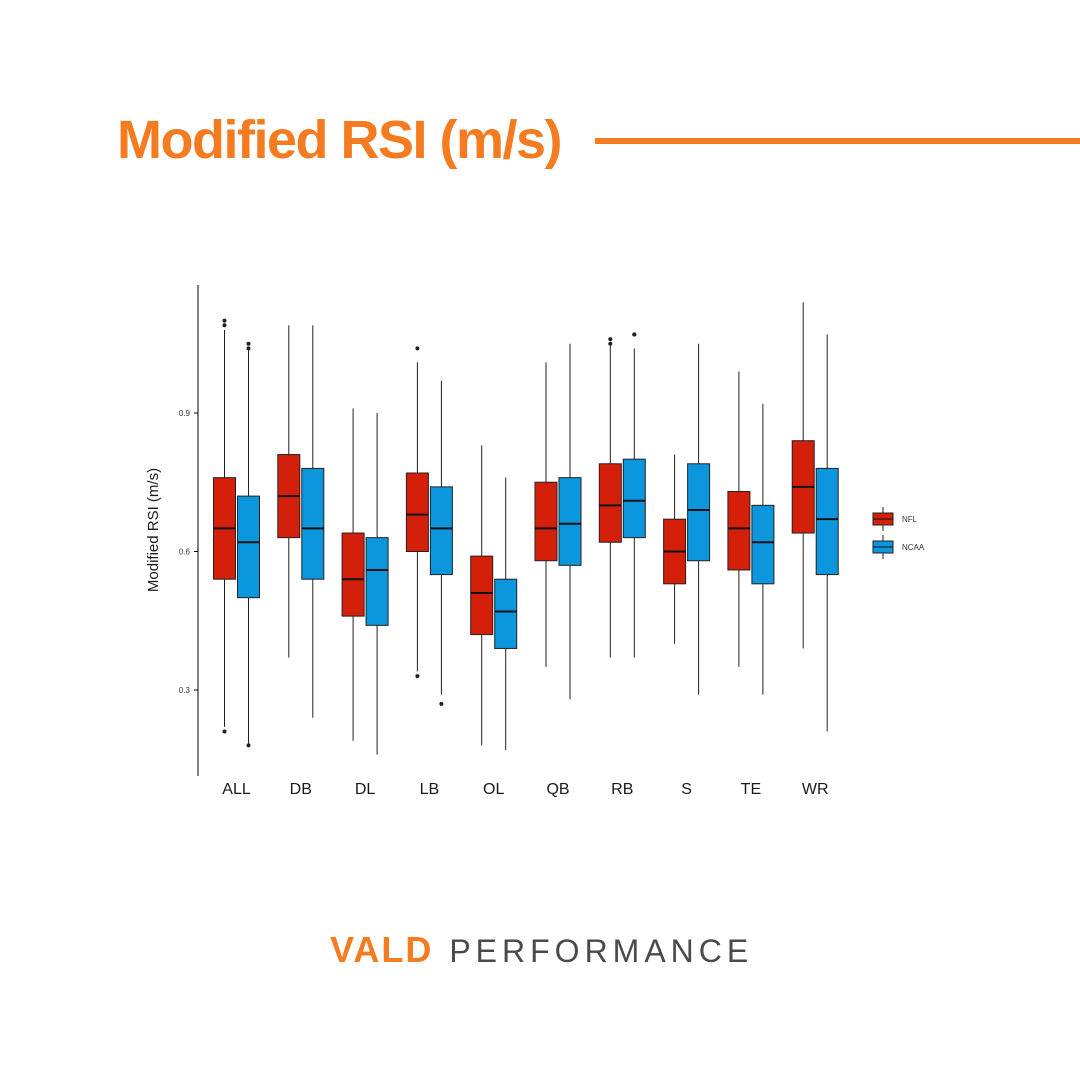 This screenshot has height=1080, width=1080. I want to click on y-tick-label: 0.3, so click(185, 690).